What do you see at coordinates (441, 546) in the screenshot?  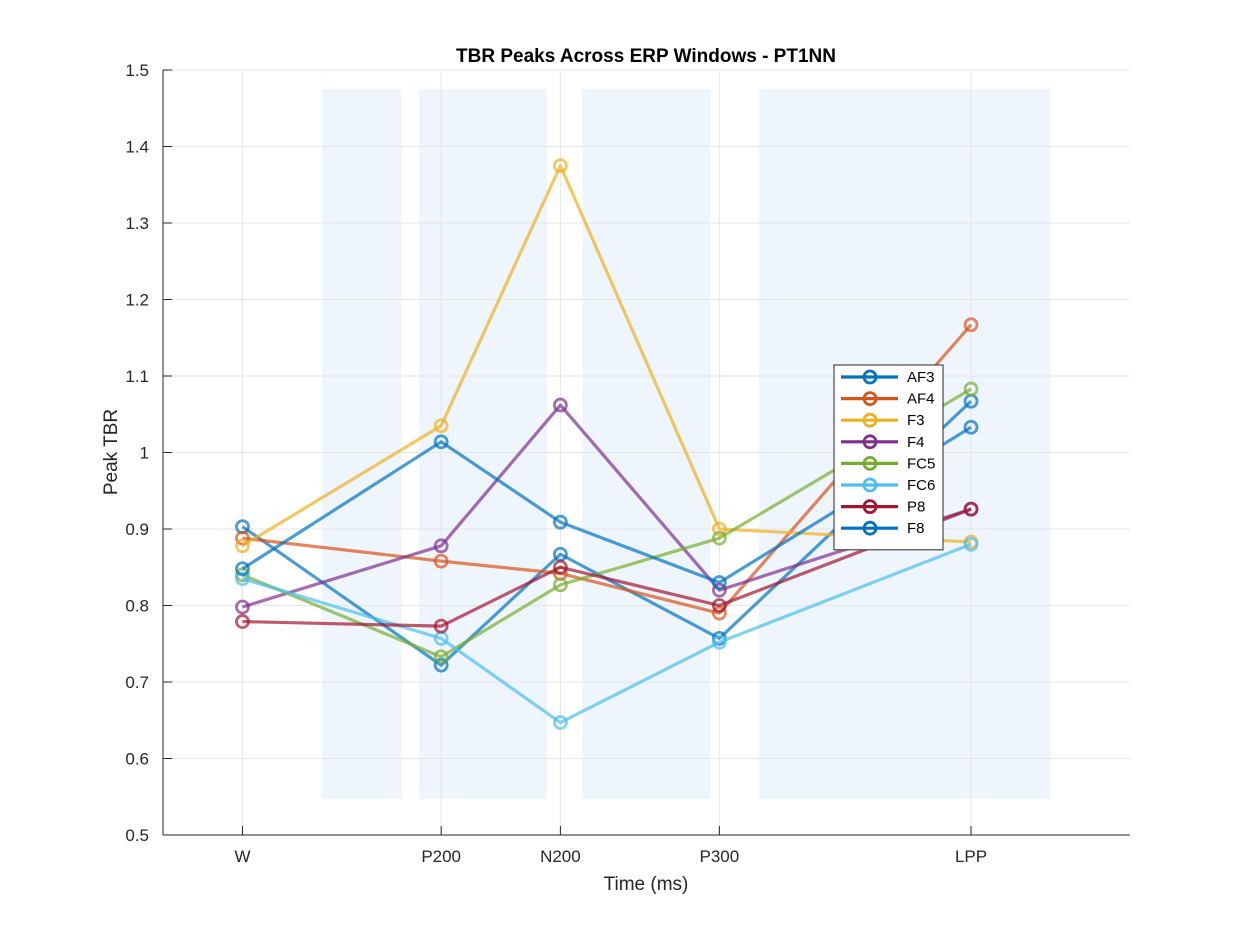 I see `data-point-f4-p200` at bounding box center [441, 546].